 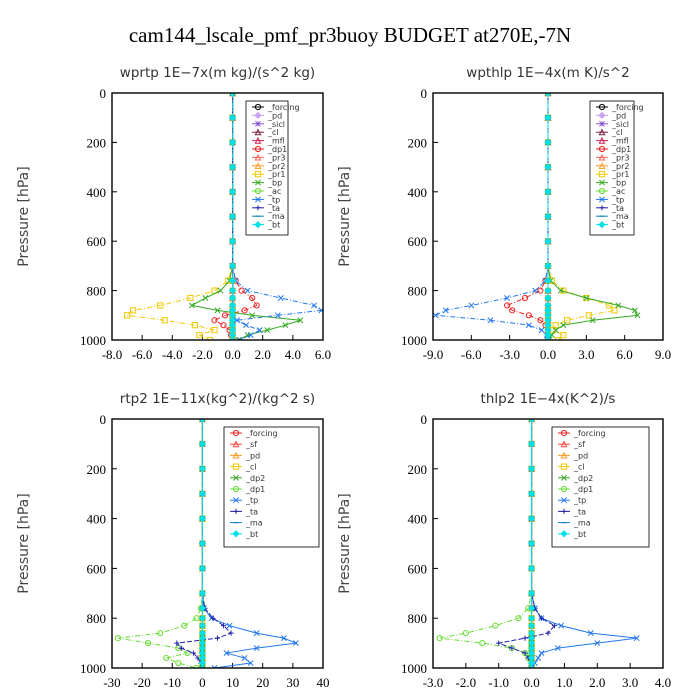 What do you see at coordinates (172, 354) in the screenshot?
I see `x-tick-label: -4.0` at bounding box center [172, 354].